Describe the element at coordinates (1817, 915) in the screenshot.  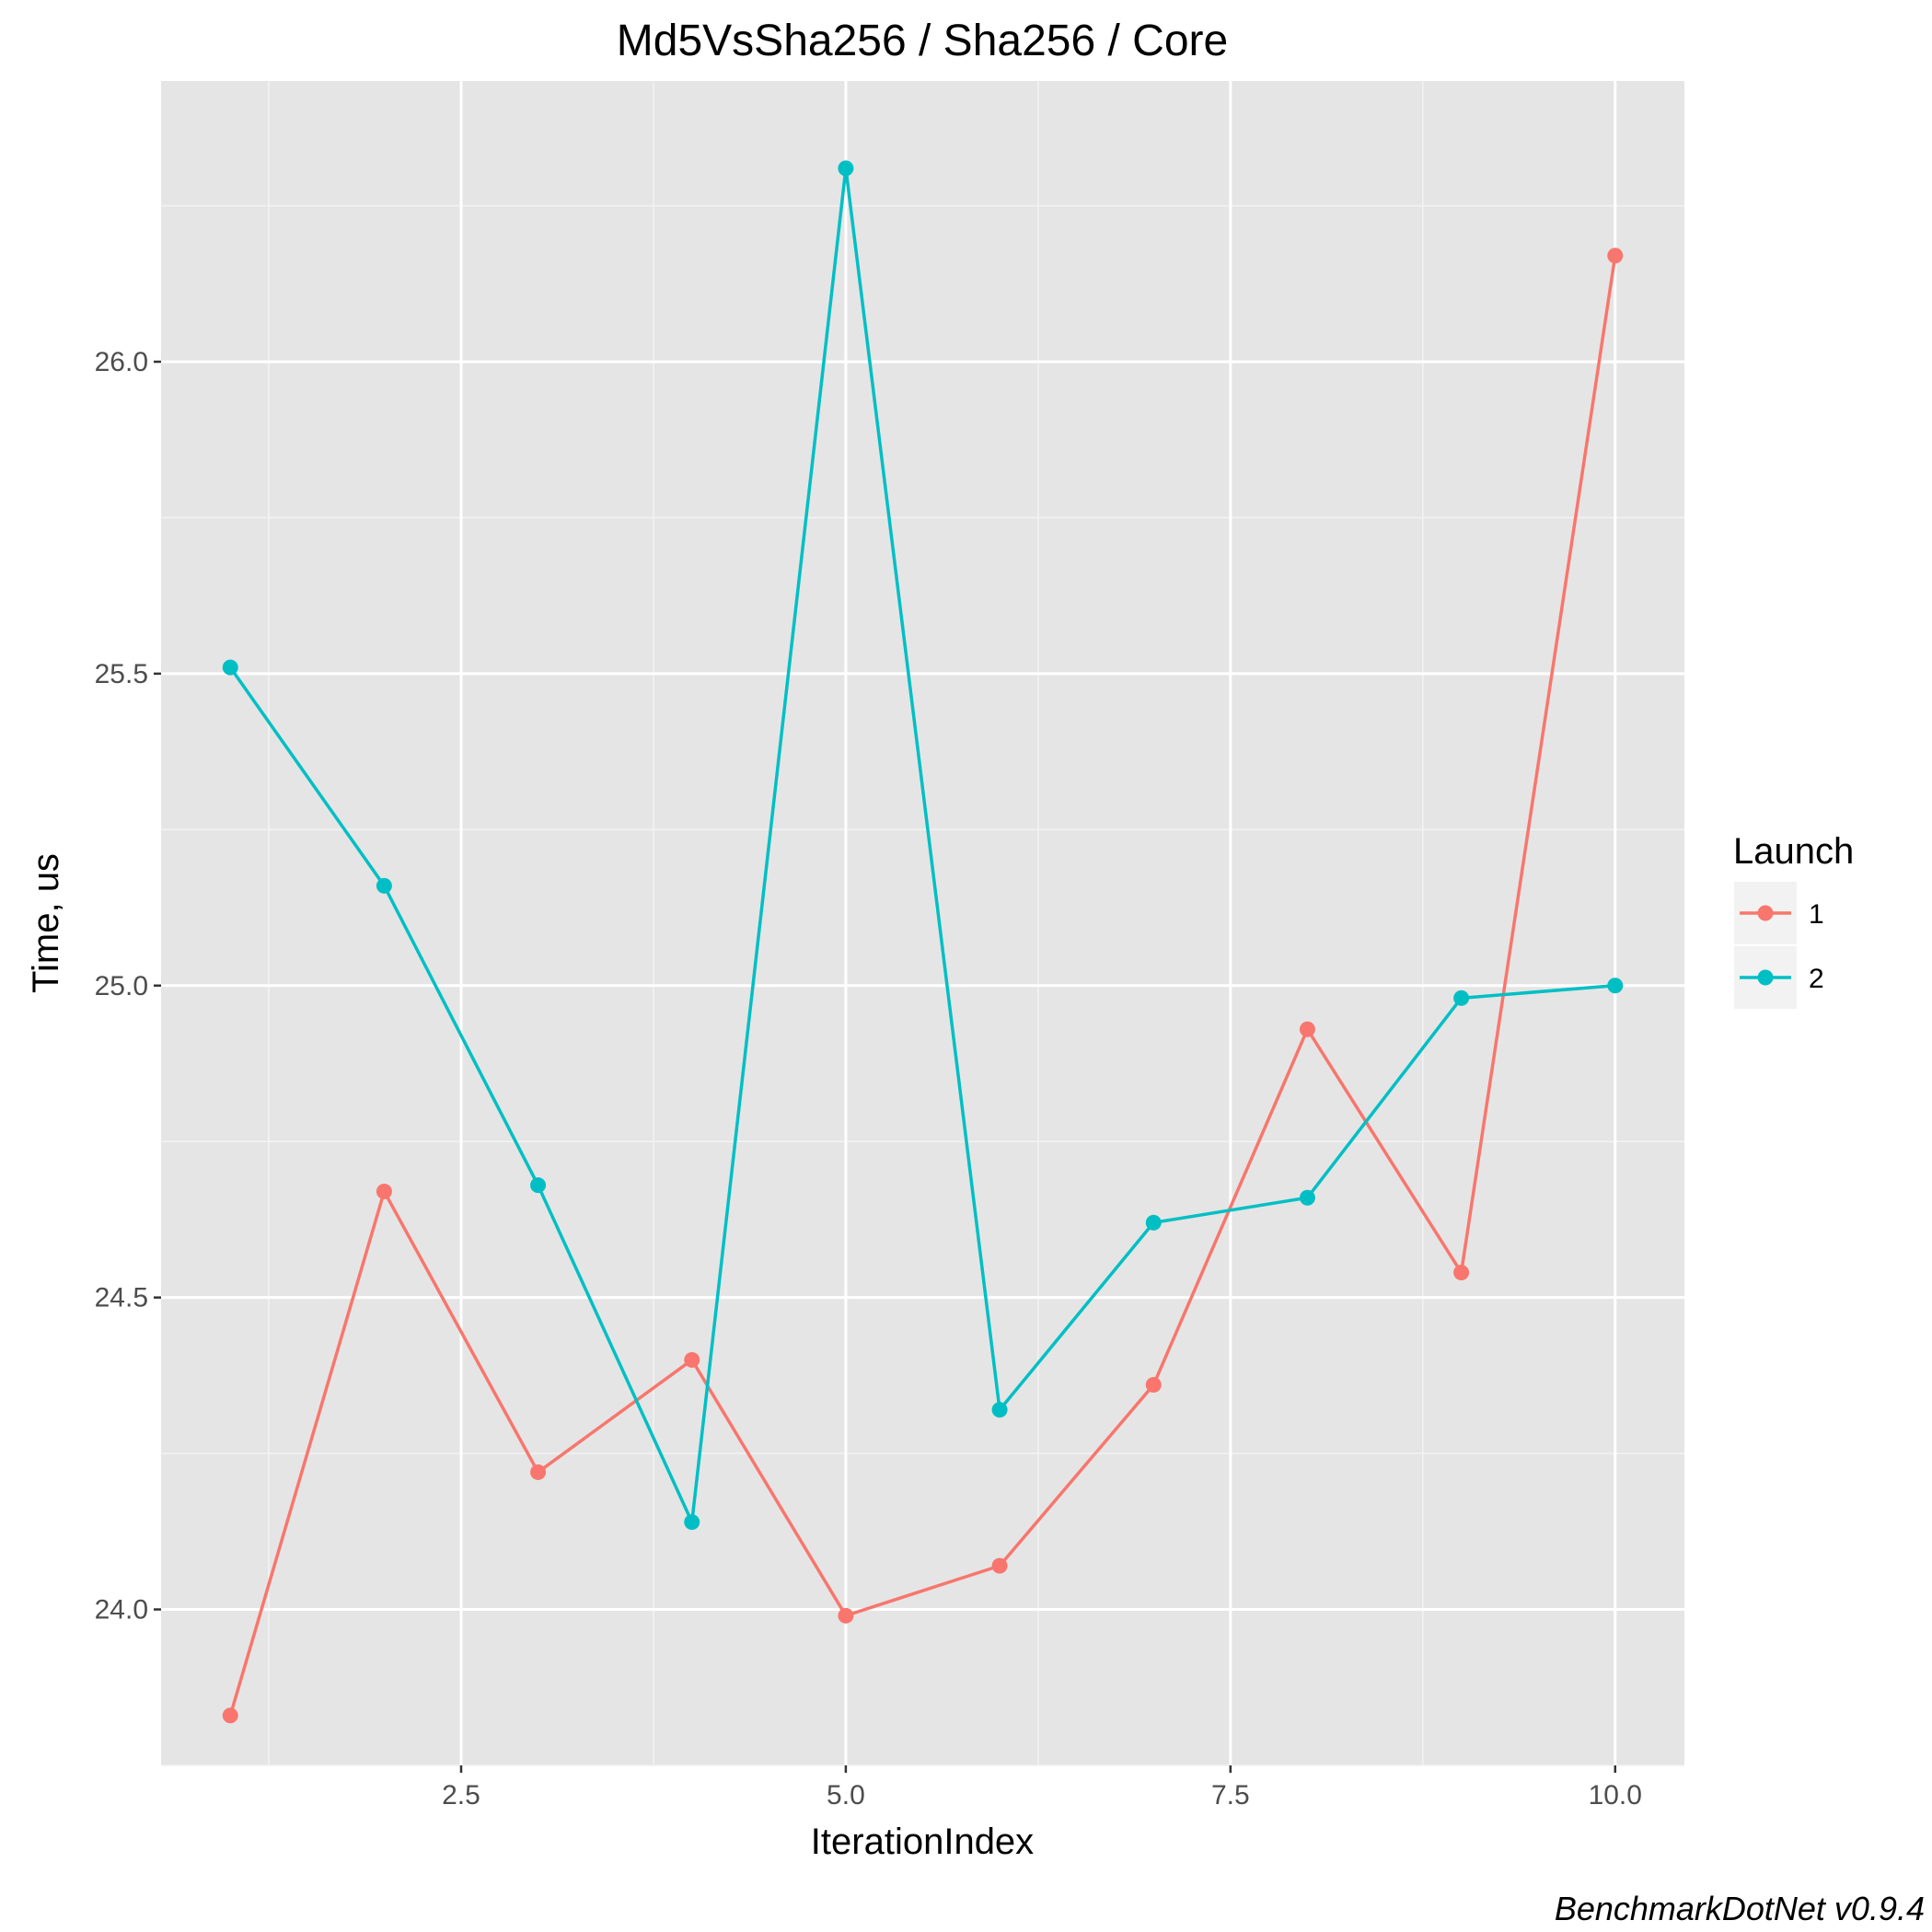
I see `legend-label: 1` at that location.